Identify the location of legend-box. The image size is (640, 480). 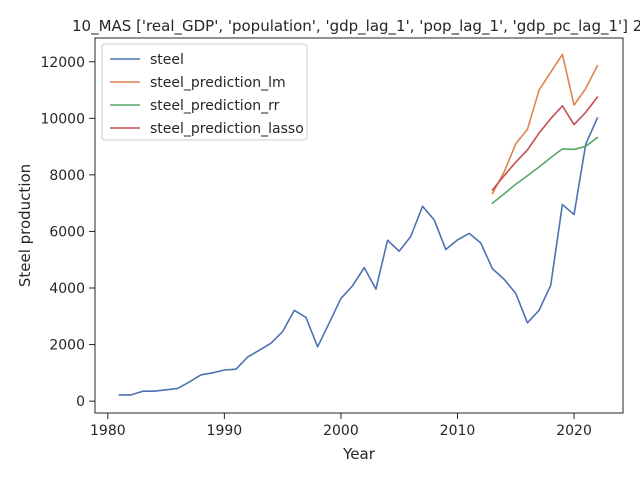
(204, 92).